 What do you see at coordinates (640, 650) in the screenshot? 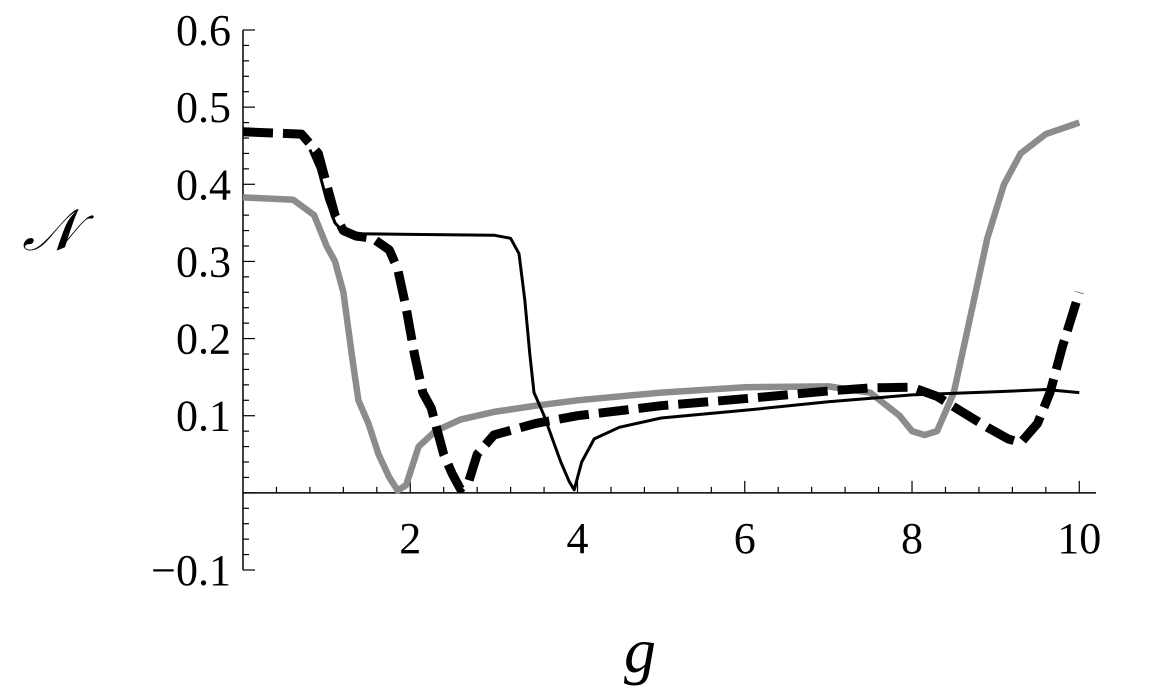
I see `x-axis-title: g` at bounding box center [640, 650].